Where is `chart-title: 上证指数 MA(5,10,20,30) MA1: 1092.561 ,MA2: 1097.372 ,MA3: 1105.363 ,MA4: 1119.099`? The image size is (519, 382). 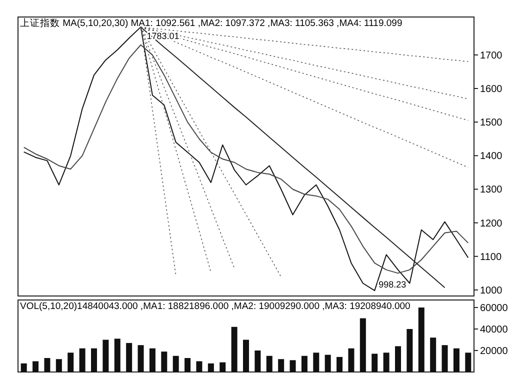
chart-title: 上证指数 MA(5,10,20,30) MA1: 1092.561 ,MA2: 1097.372 ,MA3: 1105.363 ,MA4: 1119.099 is located at coordinates (211, 23).